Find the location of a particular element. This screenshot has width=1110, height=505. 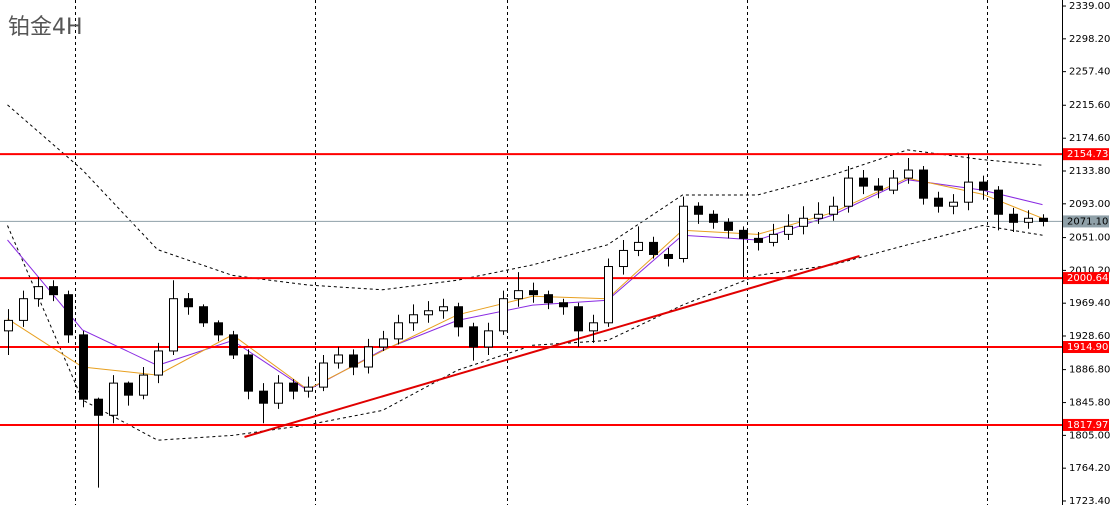

y-tick-label: 2051.00 is located at coordinates (1089, 238).